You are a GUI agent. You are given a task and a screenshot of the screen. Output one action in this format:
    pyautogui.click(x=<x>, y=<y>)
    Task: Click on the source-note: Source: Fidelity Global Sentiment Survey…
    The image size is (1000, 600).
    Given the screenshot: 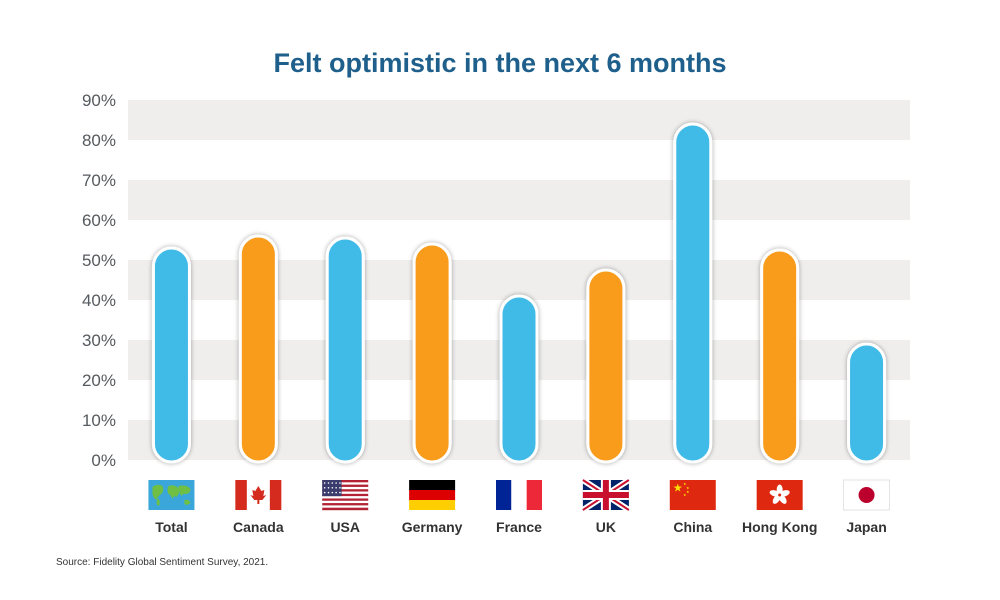 What is the action you would take?
    pyautogui.click(x=162, y=562)
    